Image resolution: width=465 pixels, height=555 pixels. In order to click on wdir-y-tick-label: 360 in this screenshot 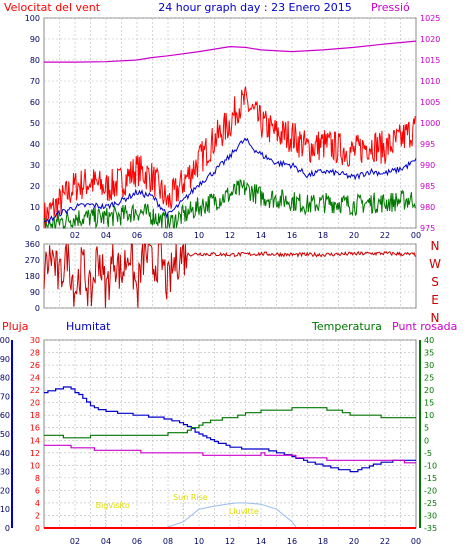, I will do `click(32, 244)`.